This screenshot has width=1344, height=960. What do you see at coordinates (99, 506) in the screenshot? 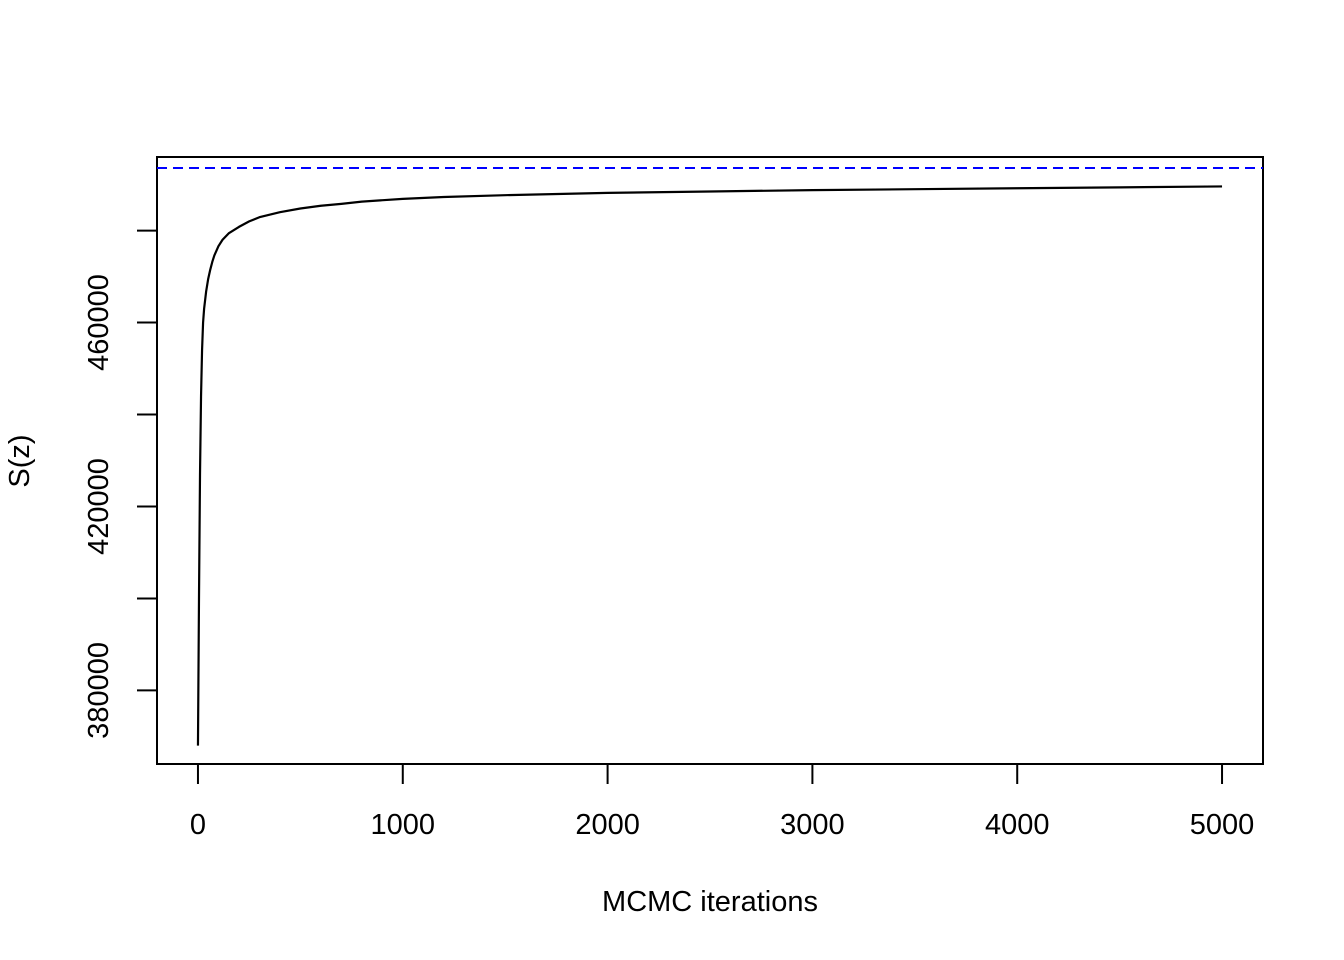
I see `y-tick-label: 420000` at bounding box center [99, 506].